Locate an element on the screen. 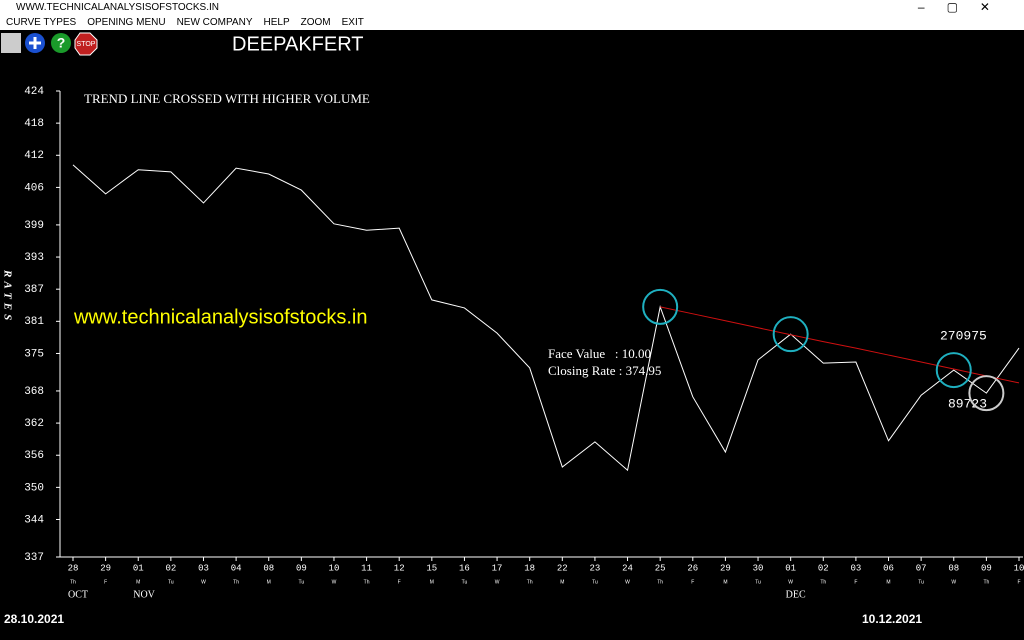  y-tick-label: 362 is located at coordinates (34, 424).